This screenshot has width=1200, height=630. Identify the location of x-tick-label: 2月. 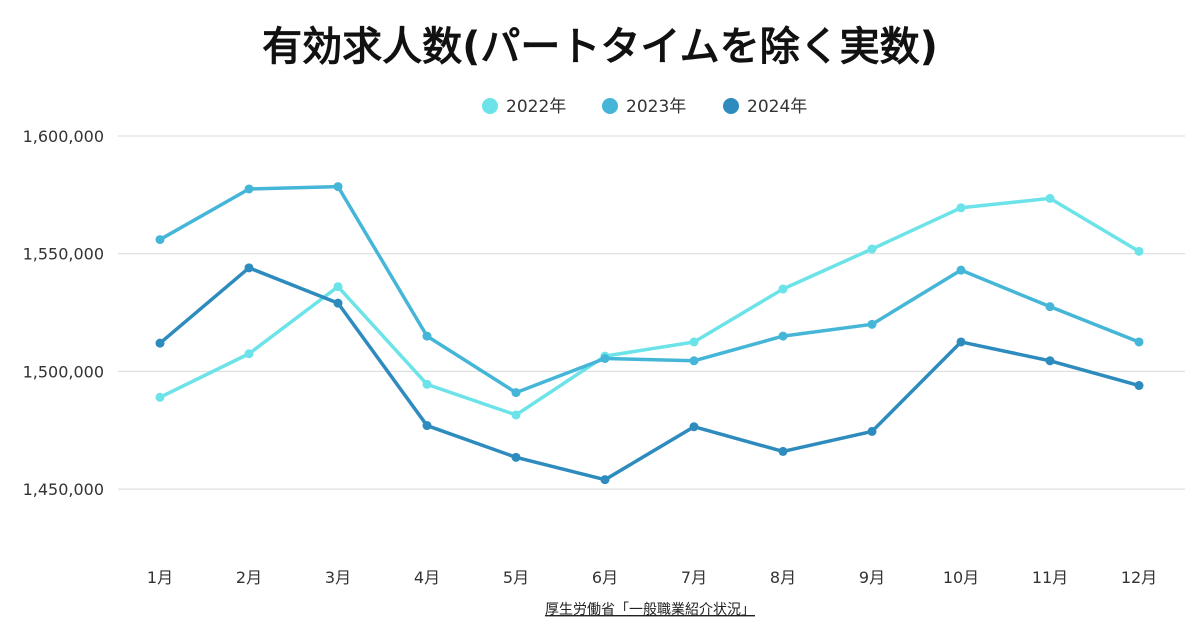
(249, 577).